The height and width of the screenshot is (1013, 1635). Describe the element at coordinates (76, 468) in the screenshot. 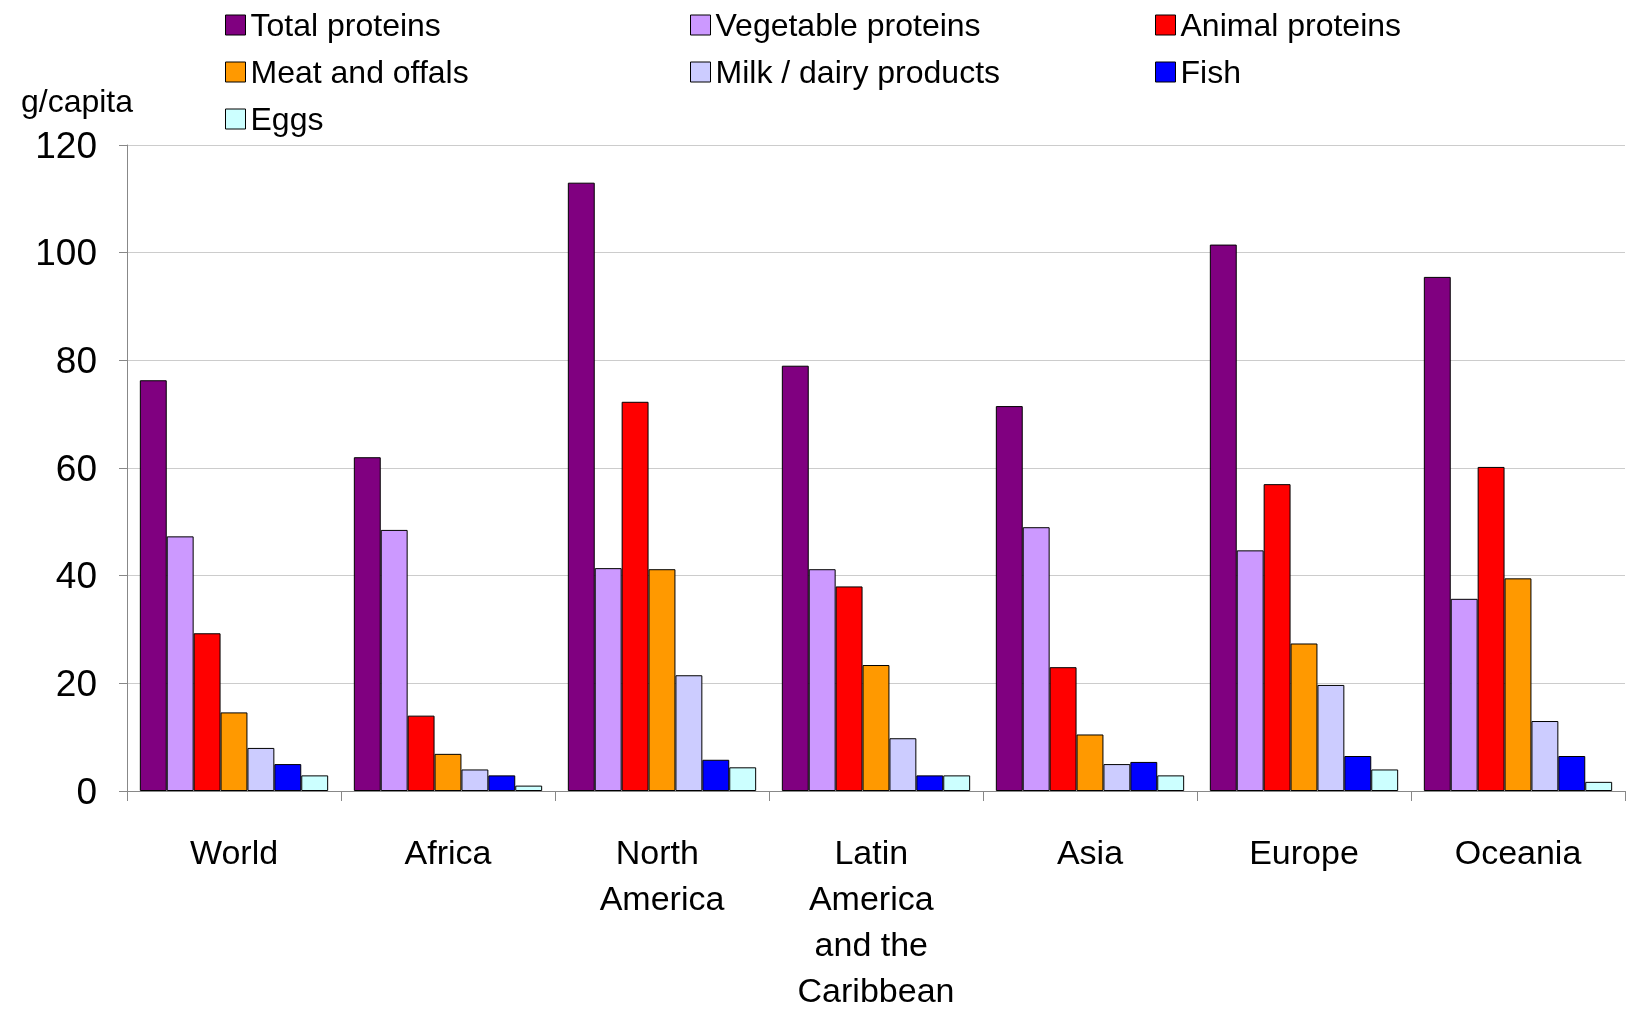

I see `y-tick-label: 60` at that location.